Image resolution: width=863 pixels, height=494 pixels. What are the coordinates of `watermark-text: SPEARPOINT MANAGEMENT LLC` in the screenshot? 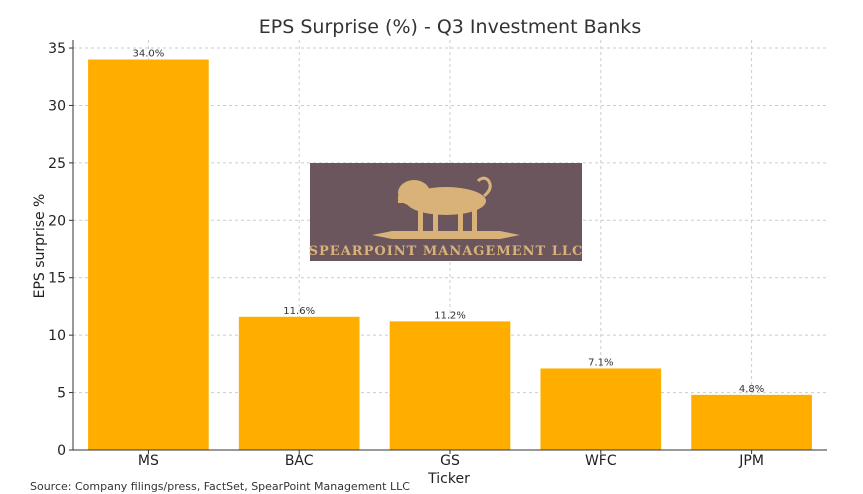 It's located at (446, 251).